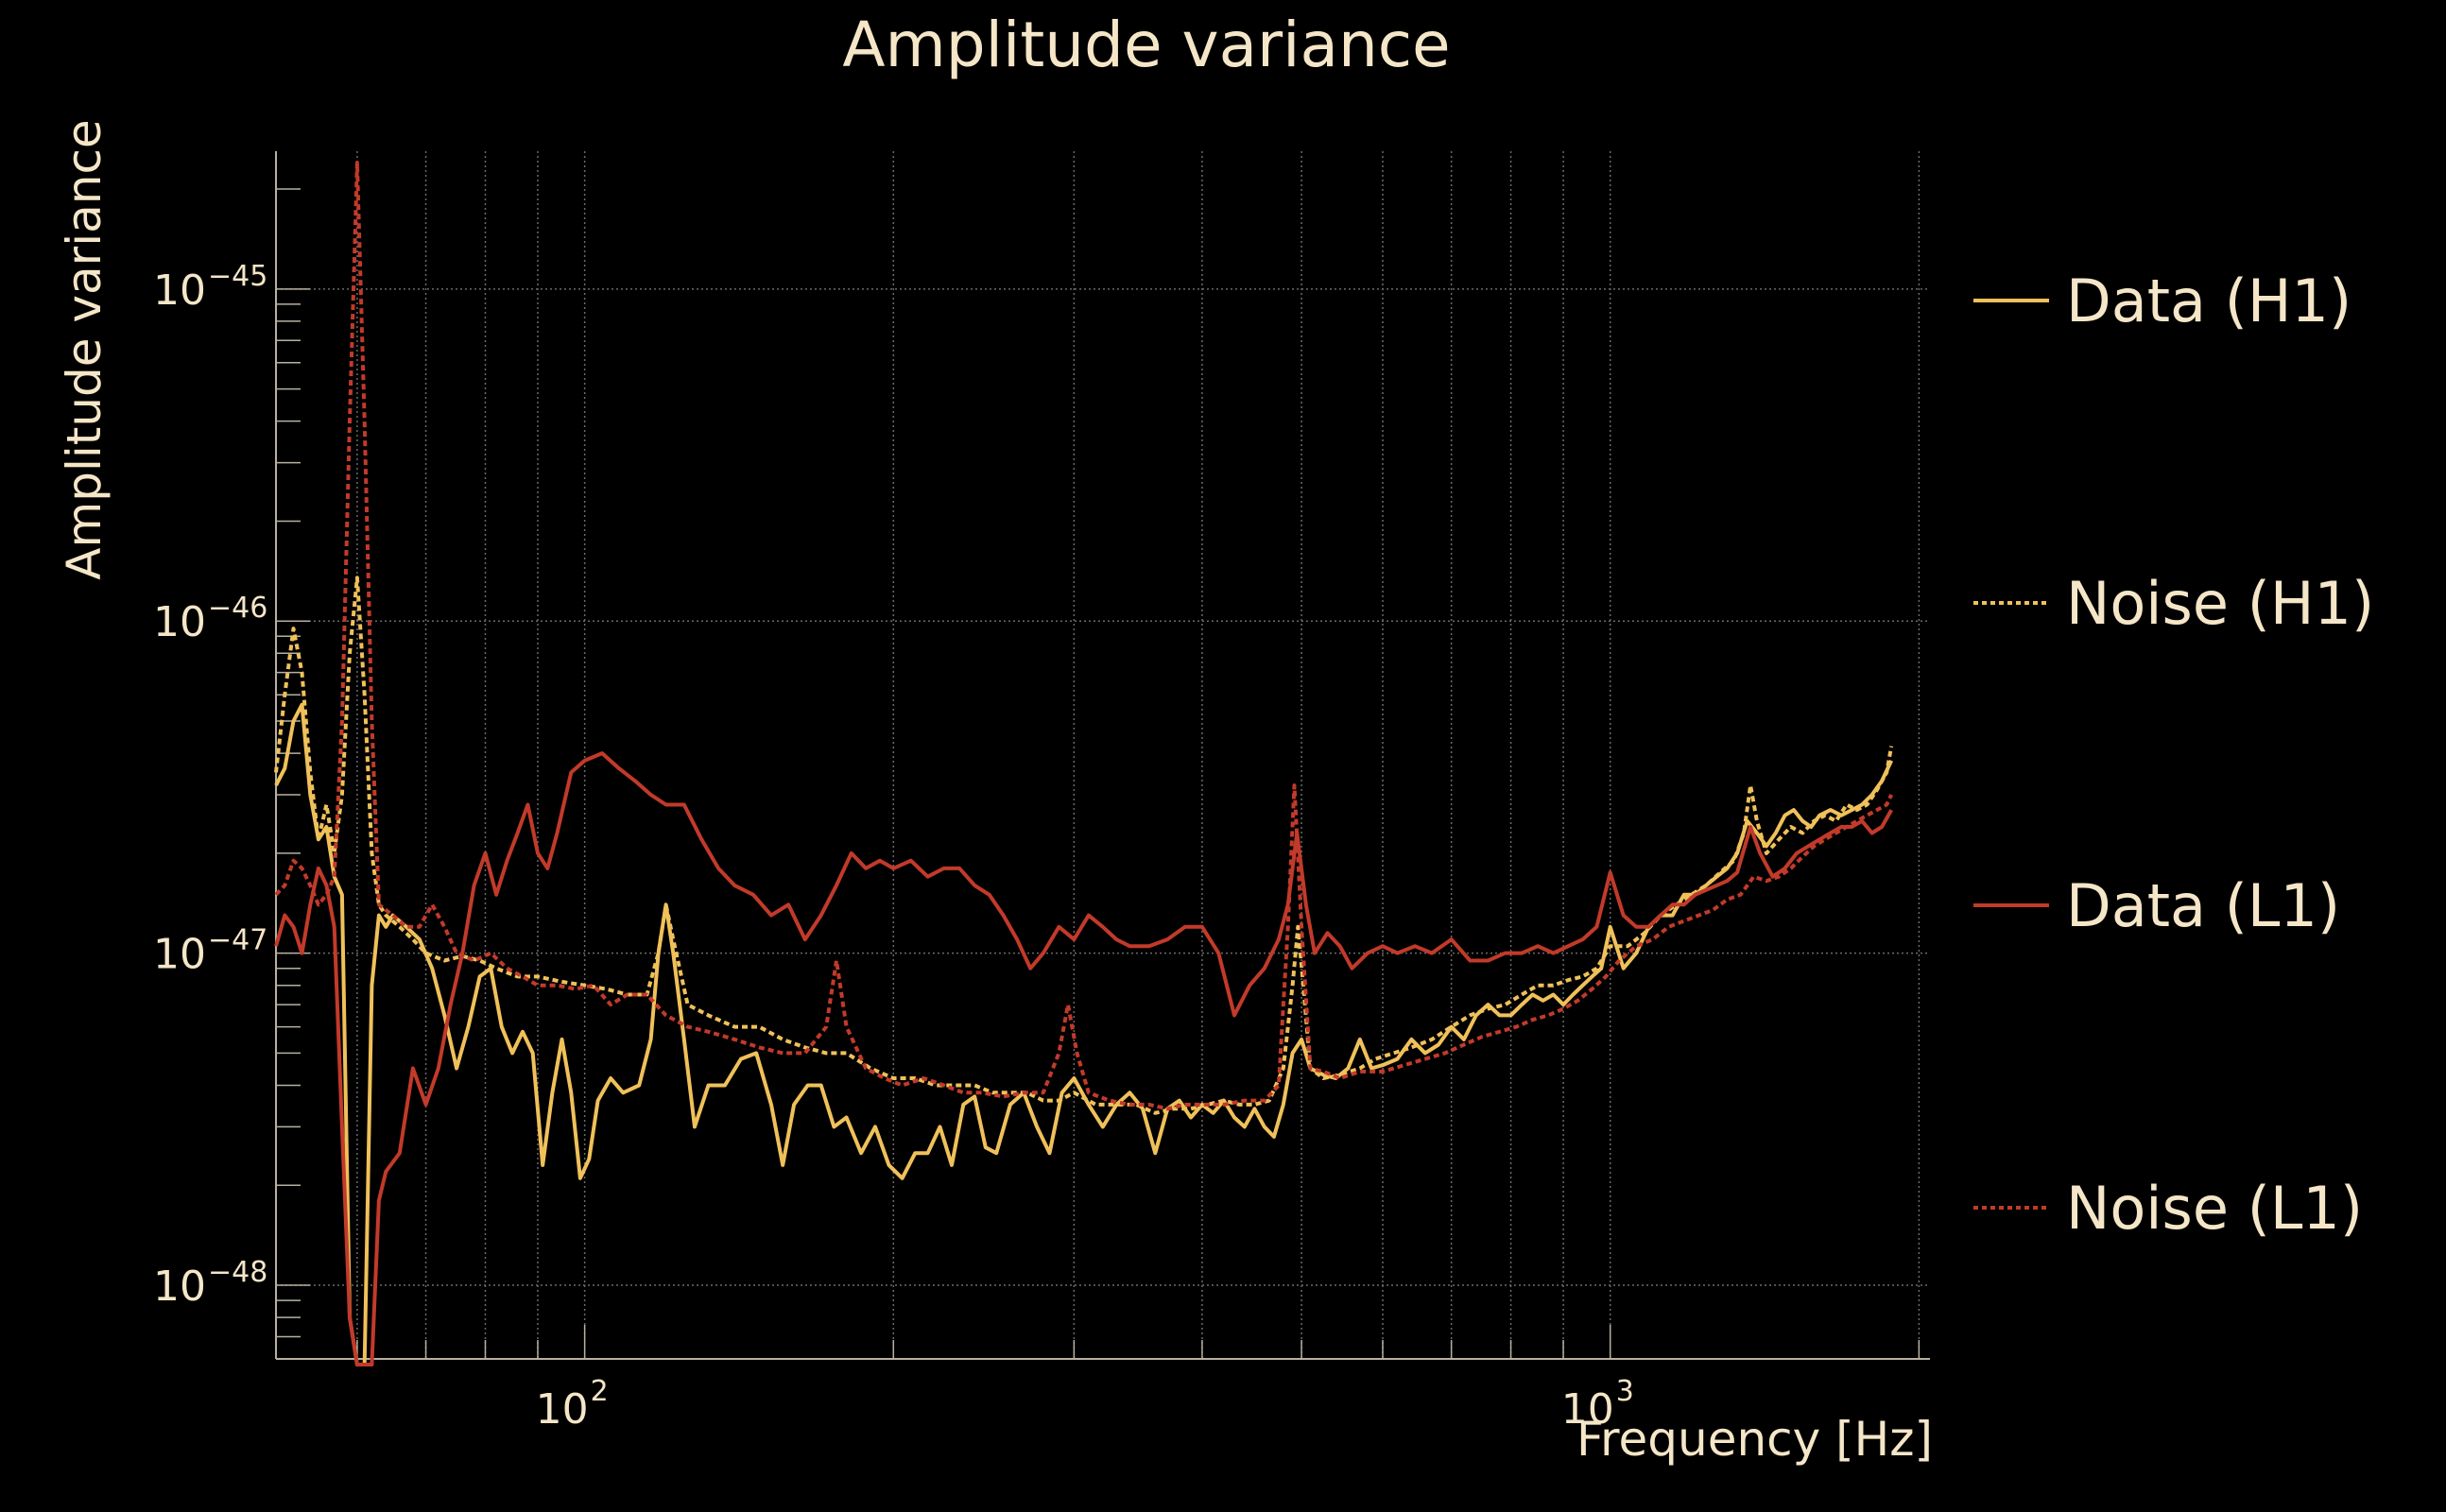  I want to click on legend-item: Data (L1), so click(2156, 905).